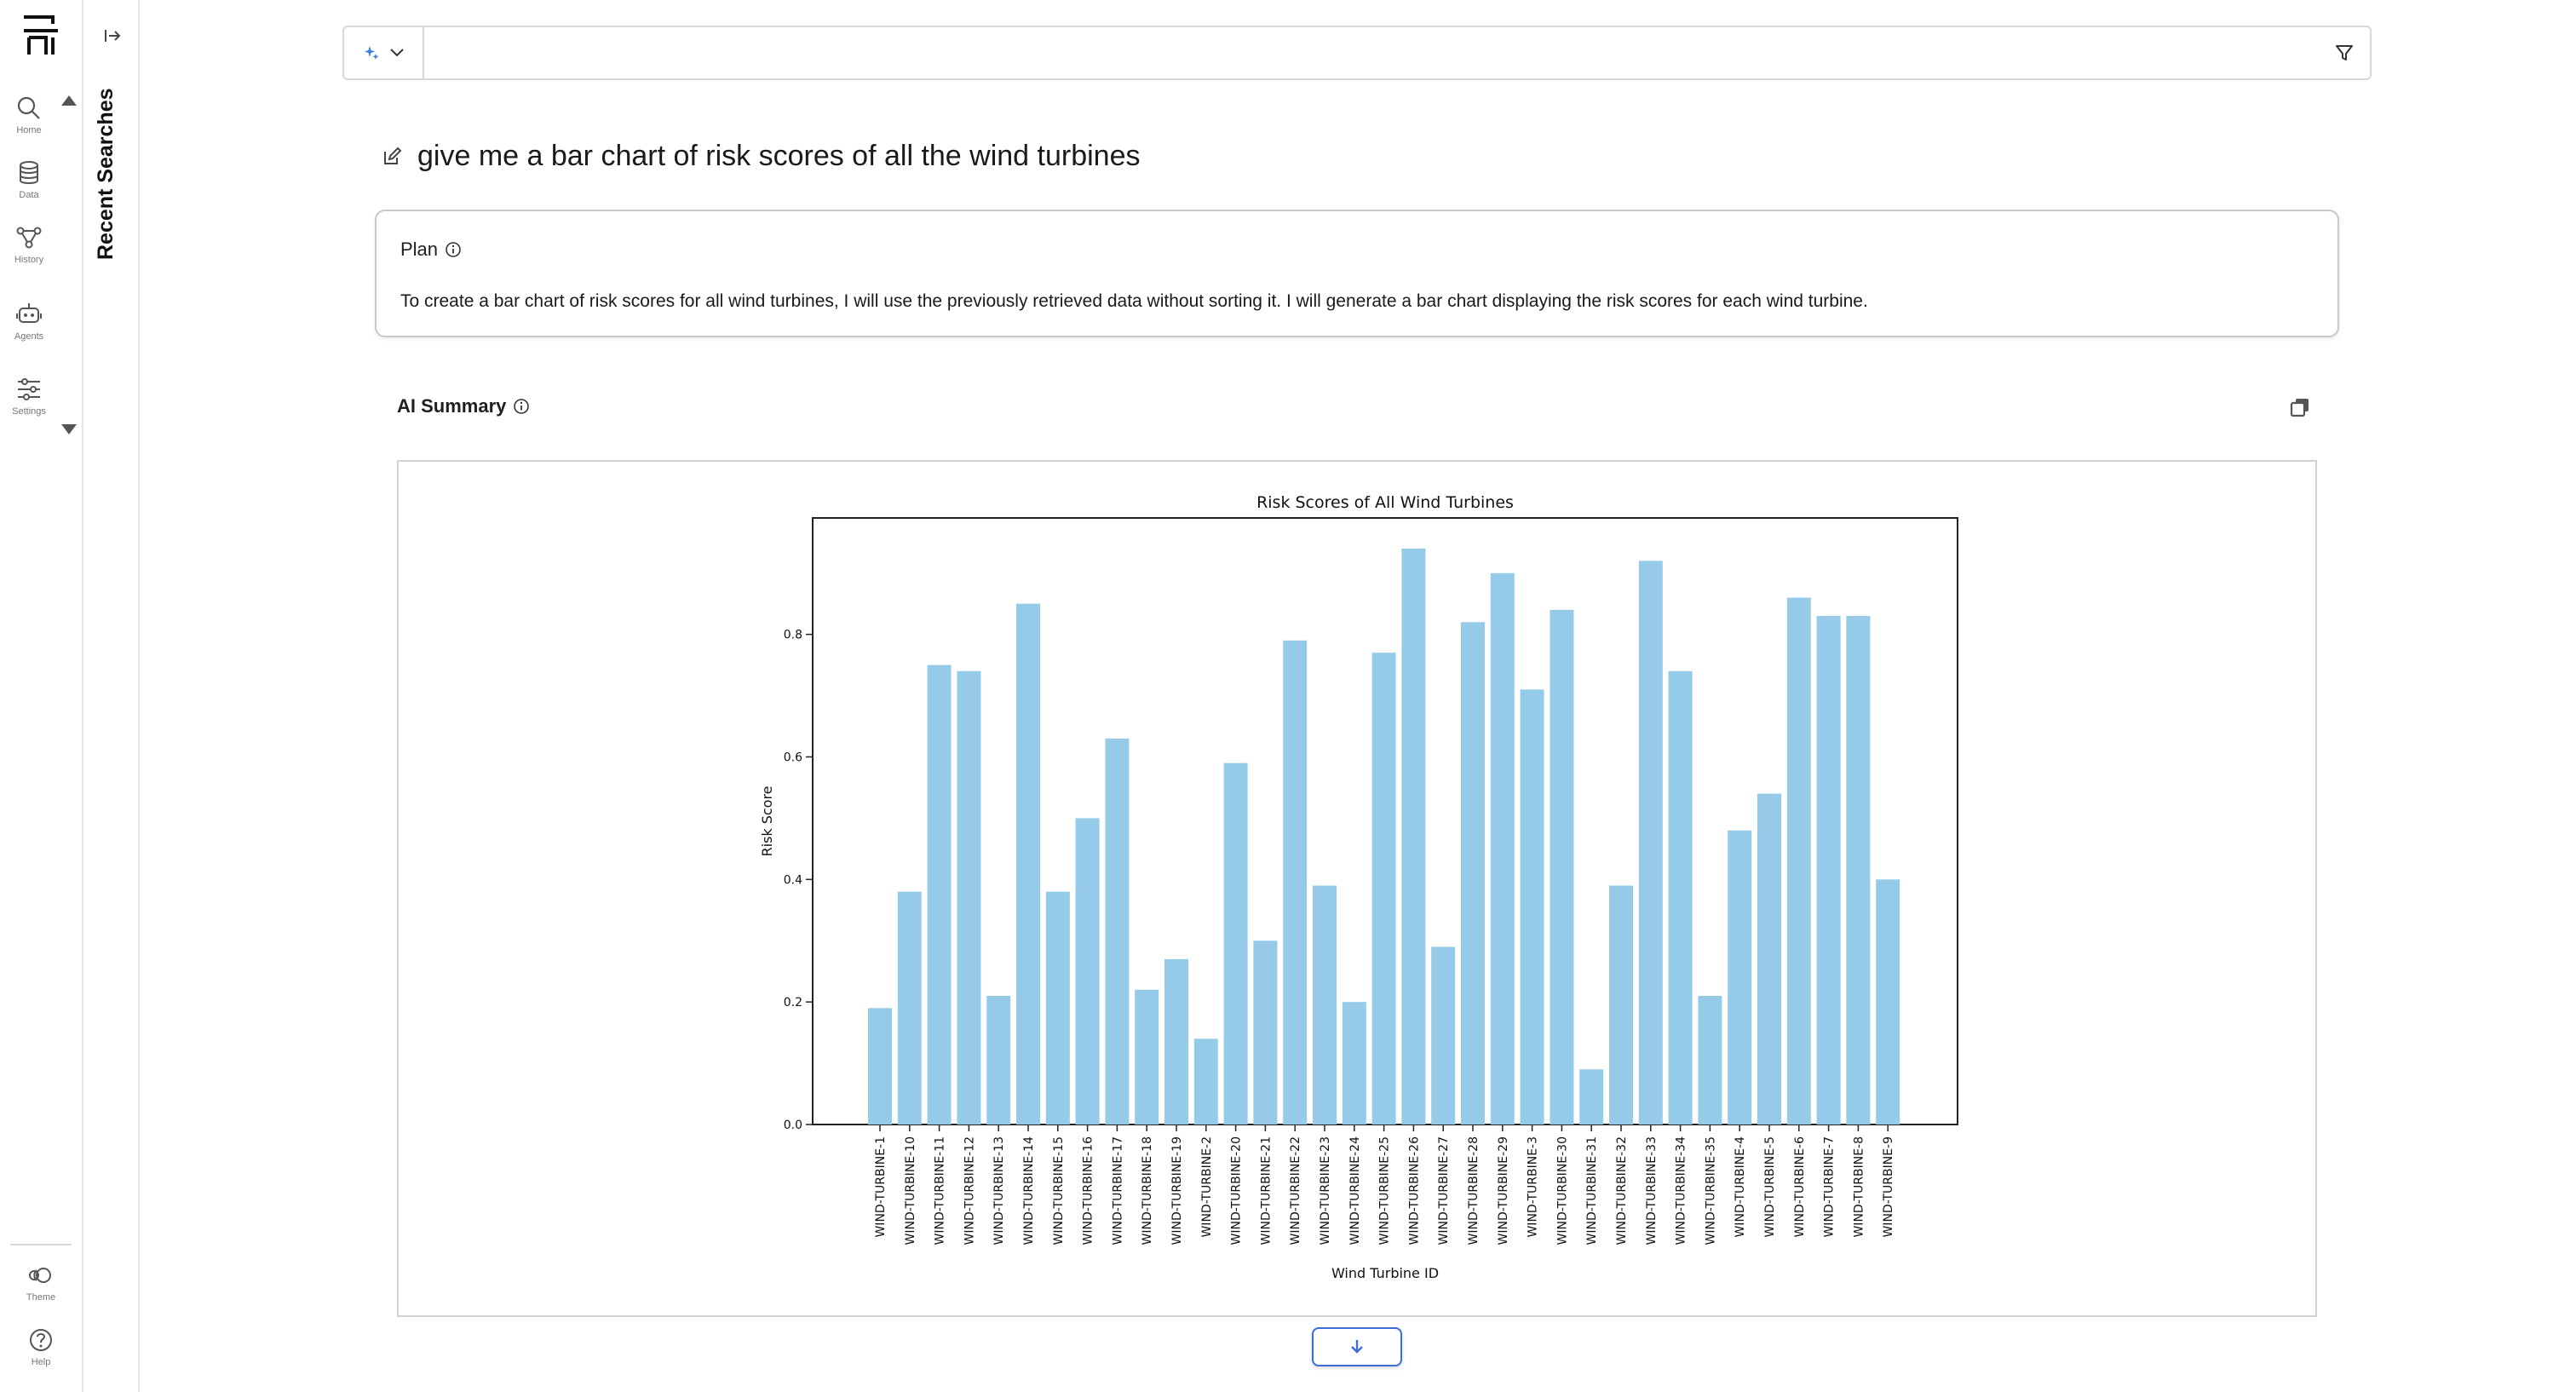 The image size is (2576, 1392). I want to click on workflow-icon, so click(29, 238).